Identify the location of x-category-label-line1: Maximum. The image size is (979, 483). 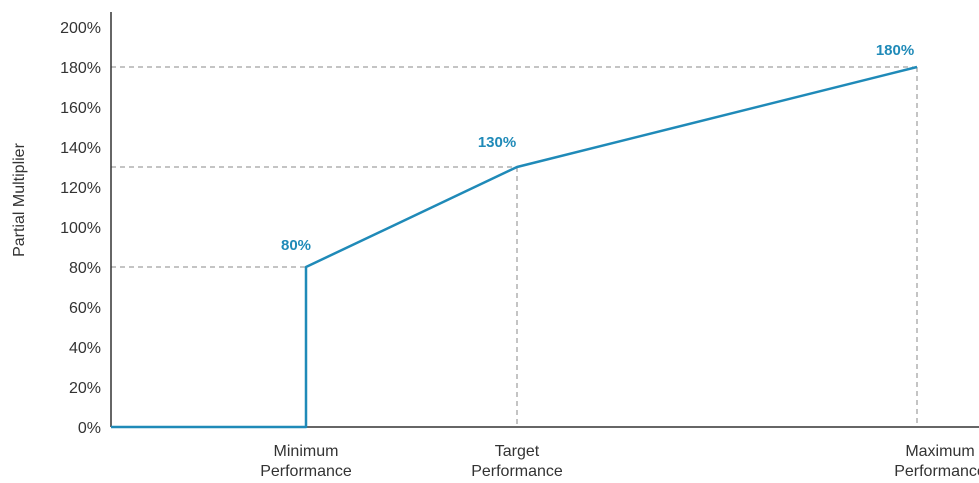
(939, 451).